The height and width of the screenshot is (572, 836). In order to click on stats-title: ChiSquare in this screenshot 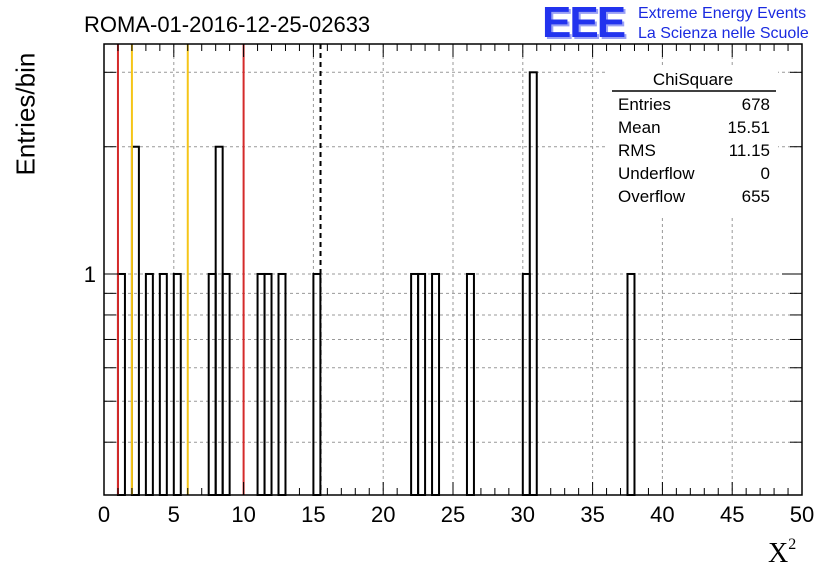, I will do `click(693, 79)`.